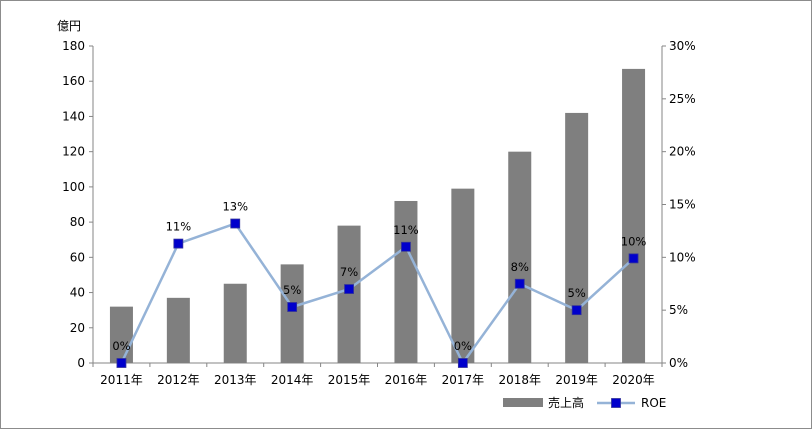 The image size is (812, 430). Describe the element at coordinates (73, 46) in the screenshot. I see `left-tick-label: 180` at that location.